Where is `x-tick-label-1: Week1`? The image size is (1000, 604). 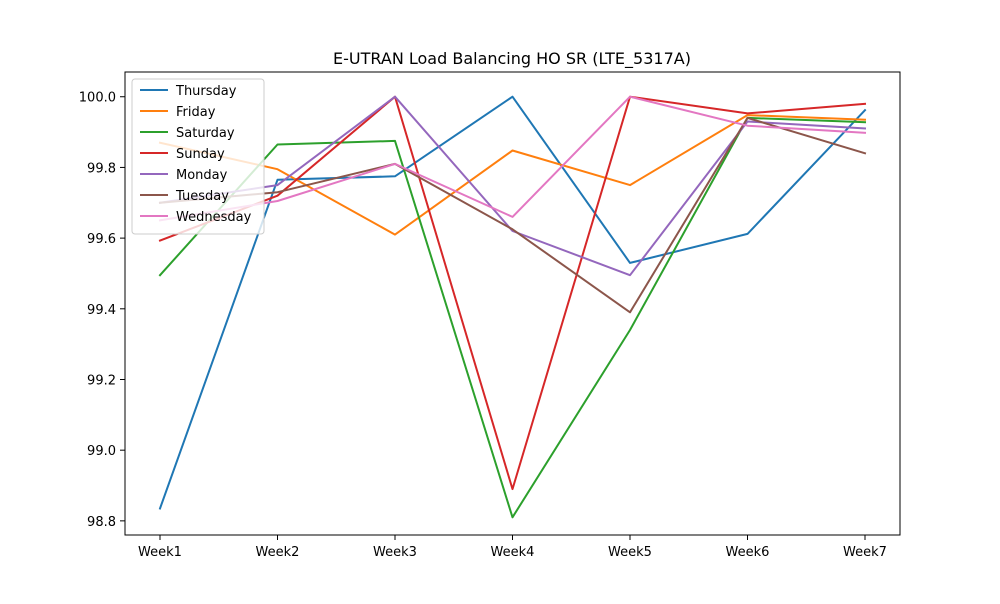 x-tick-label-1: Week1 is located at coordinates (160, 552).